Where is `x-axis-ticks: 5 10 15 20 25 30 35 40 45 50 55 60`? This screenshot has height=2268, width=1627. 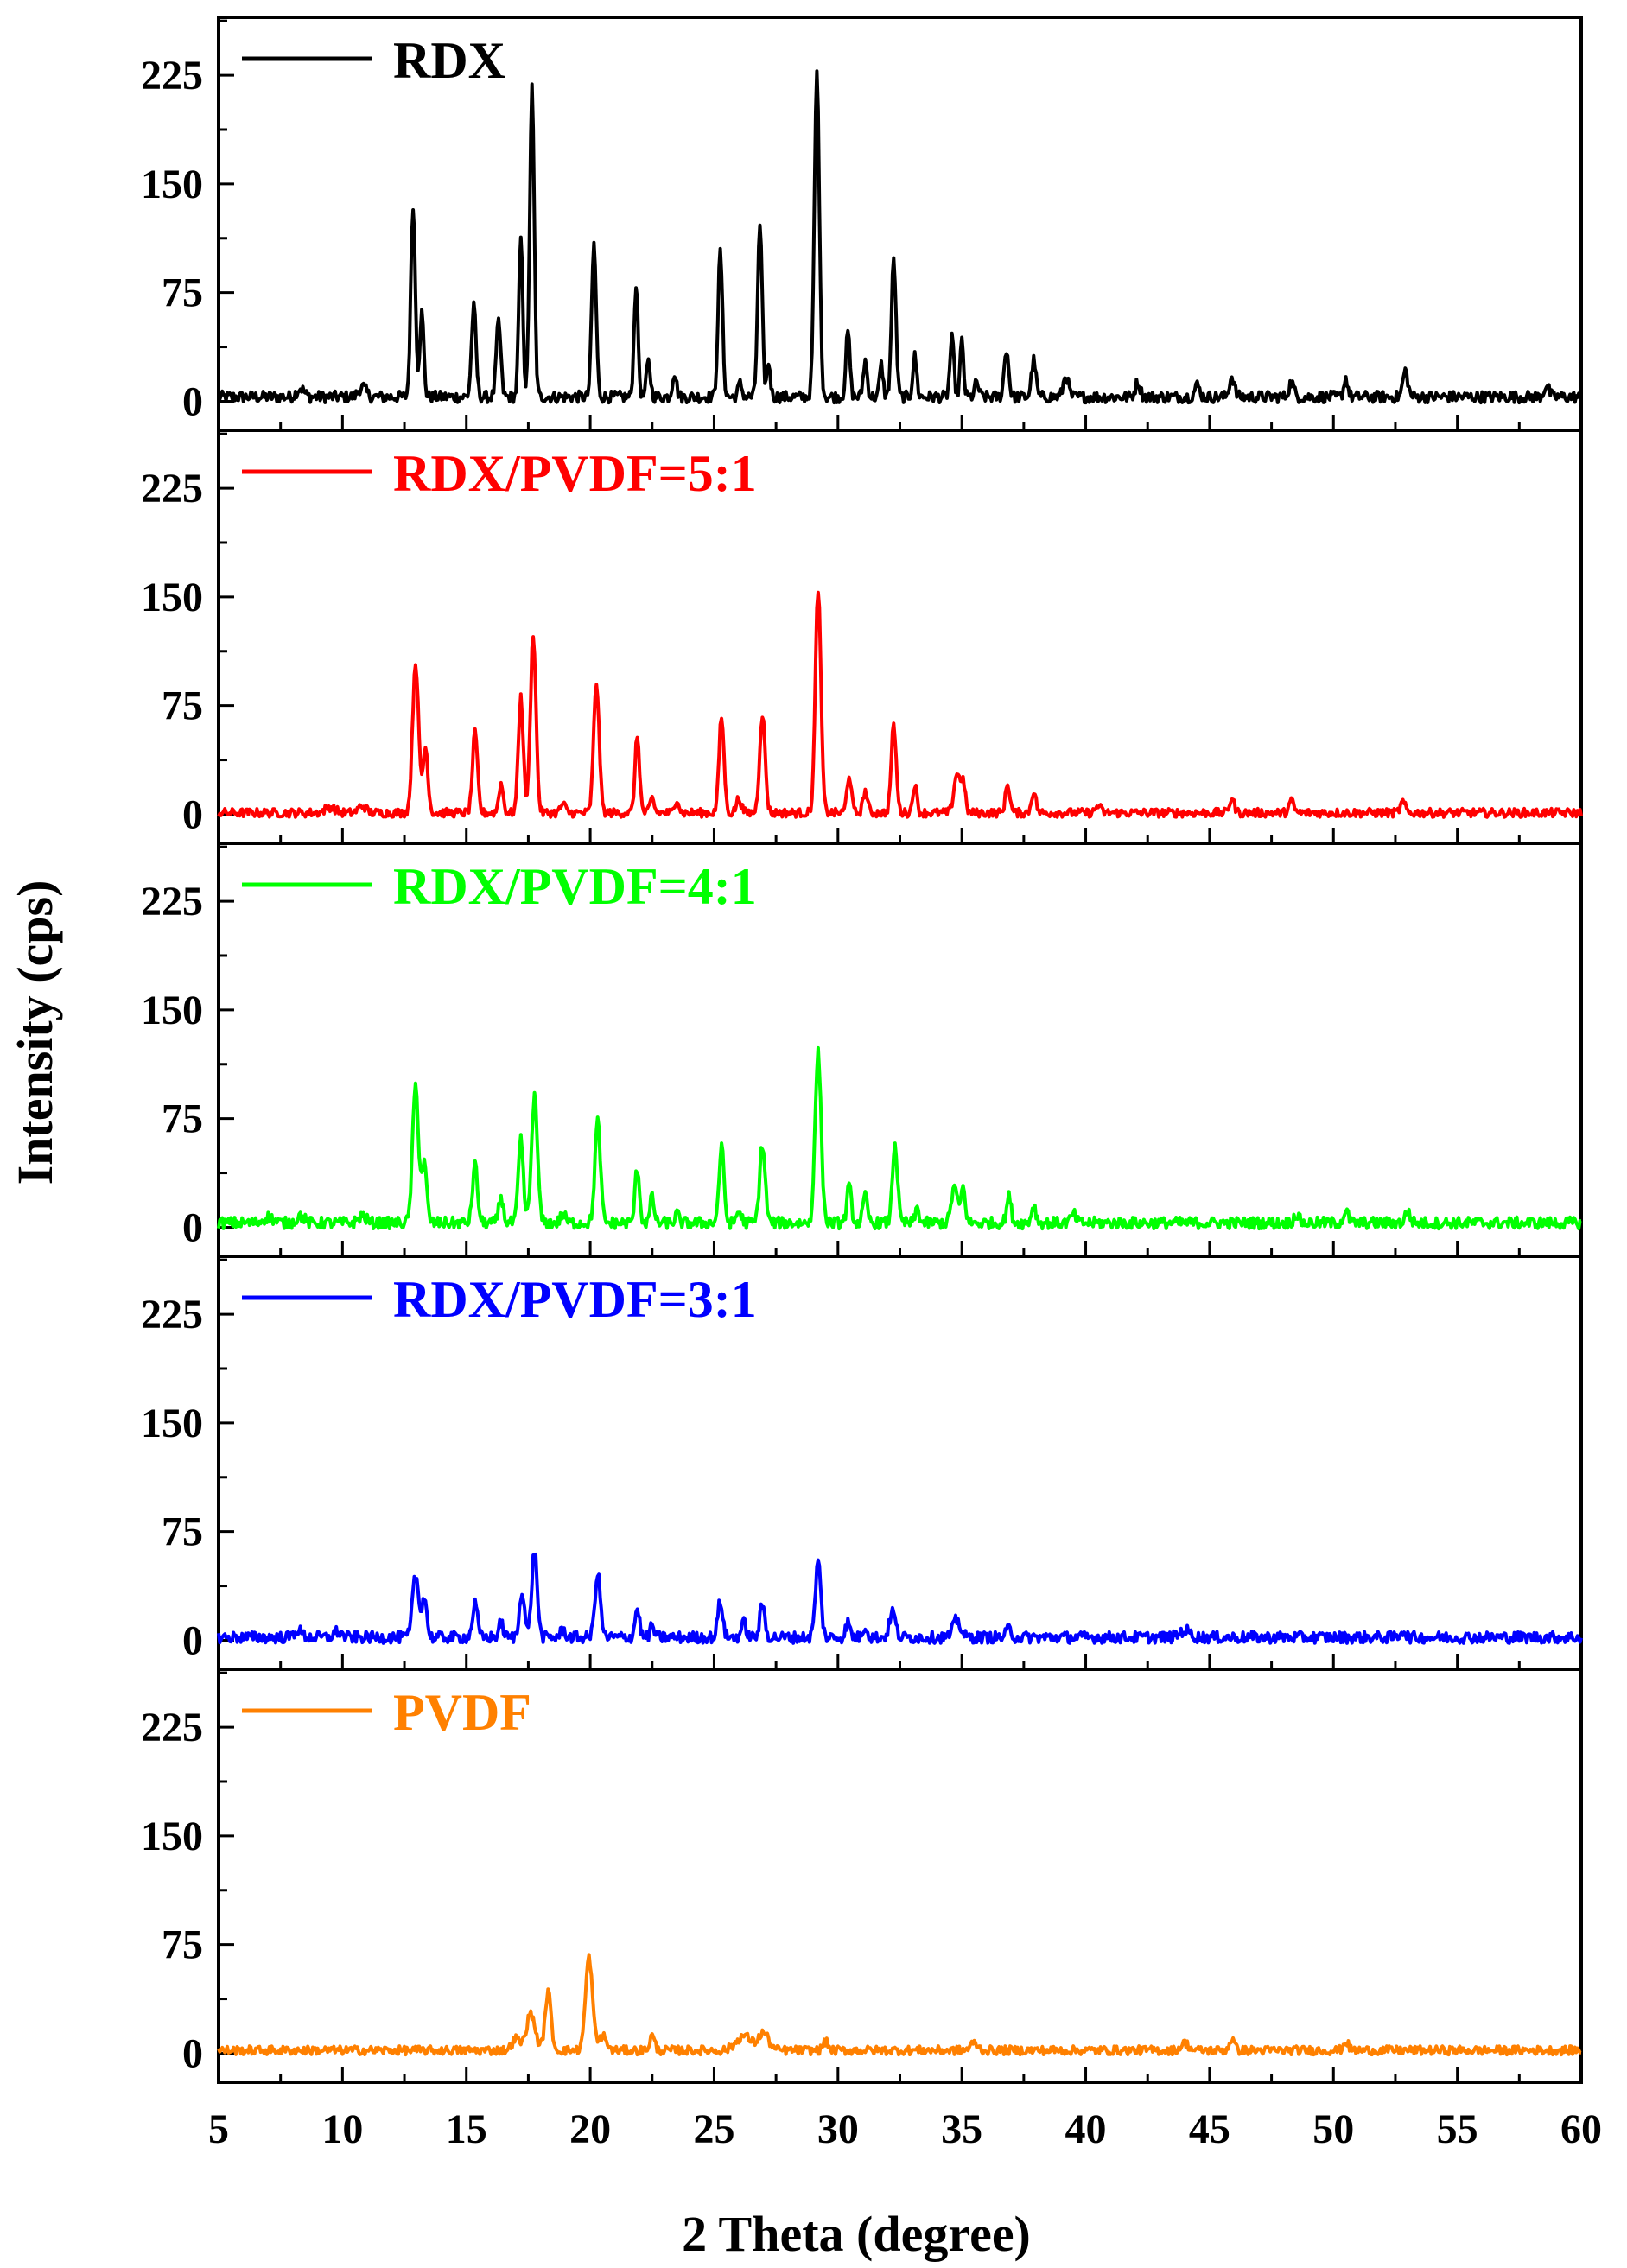 x-axis-ticks: 5 10 15 20 25 30 35 40 45 50 55 60 is located at coordinates (905, 2129).